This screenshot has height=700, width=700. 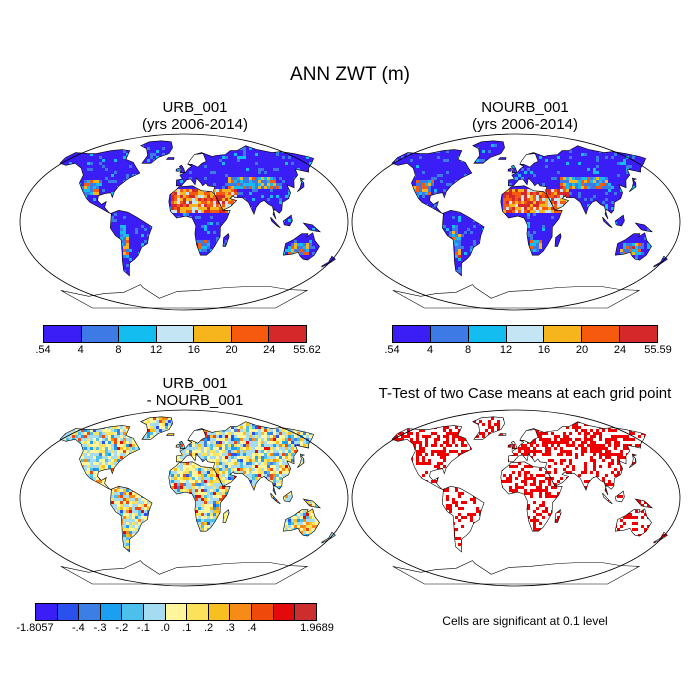 I want to click on colorbar-tick-label: .2, so click(x=208, y=628).